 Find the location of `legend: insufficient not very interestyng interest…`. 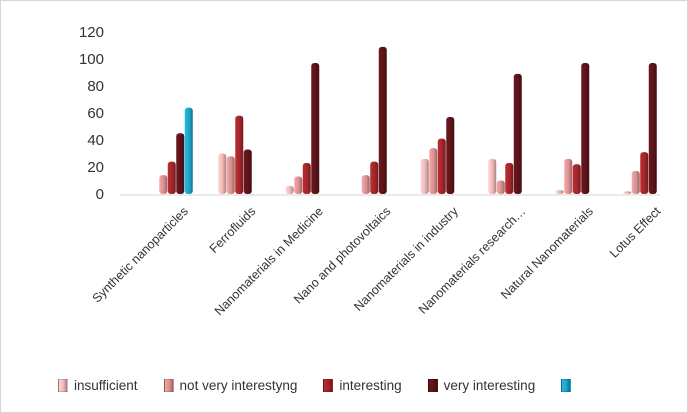

legend: insufficient not very interestyng interest… is located at coordinates (330, 385).